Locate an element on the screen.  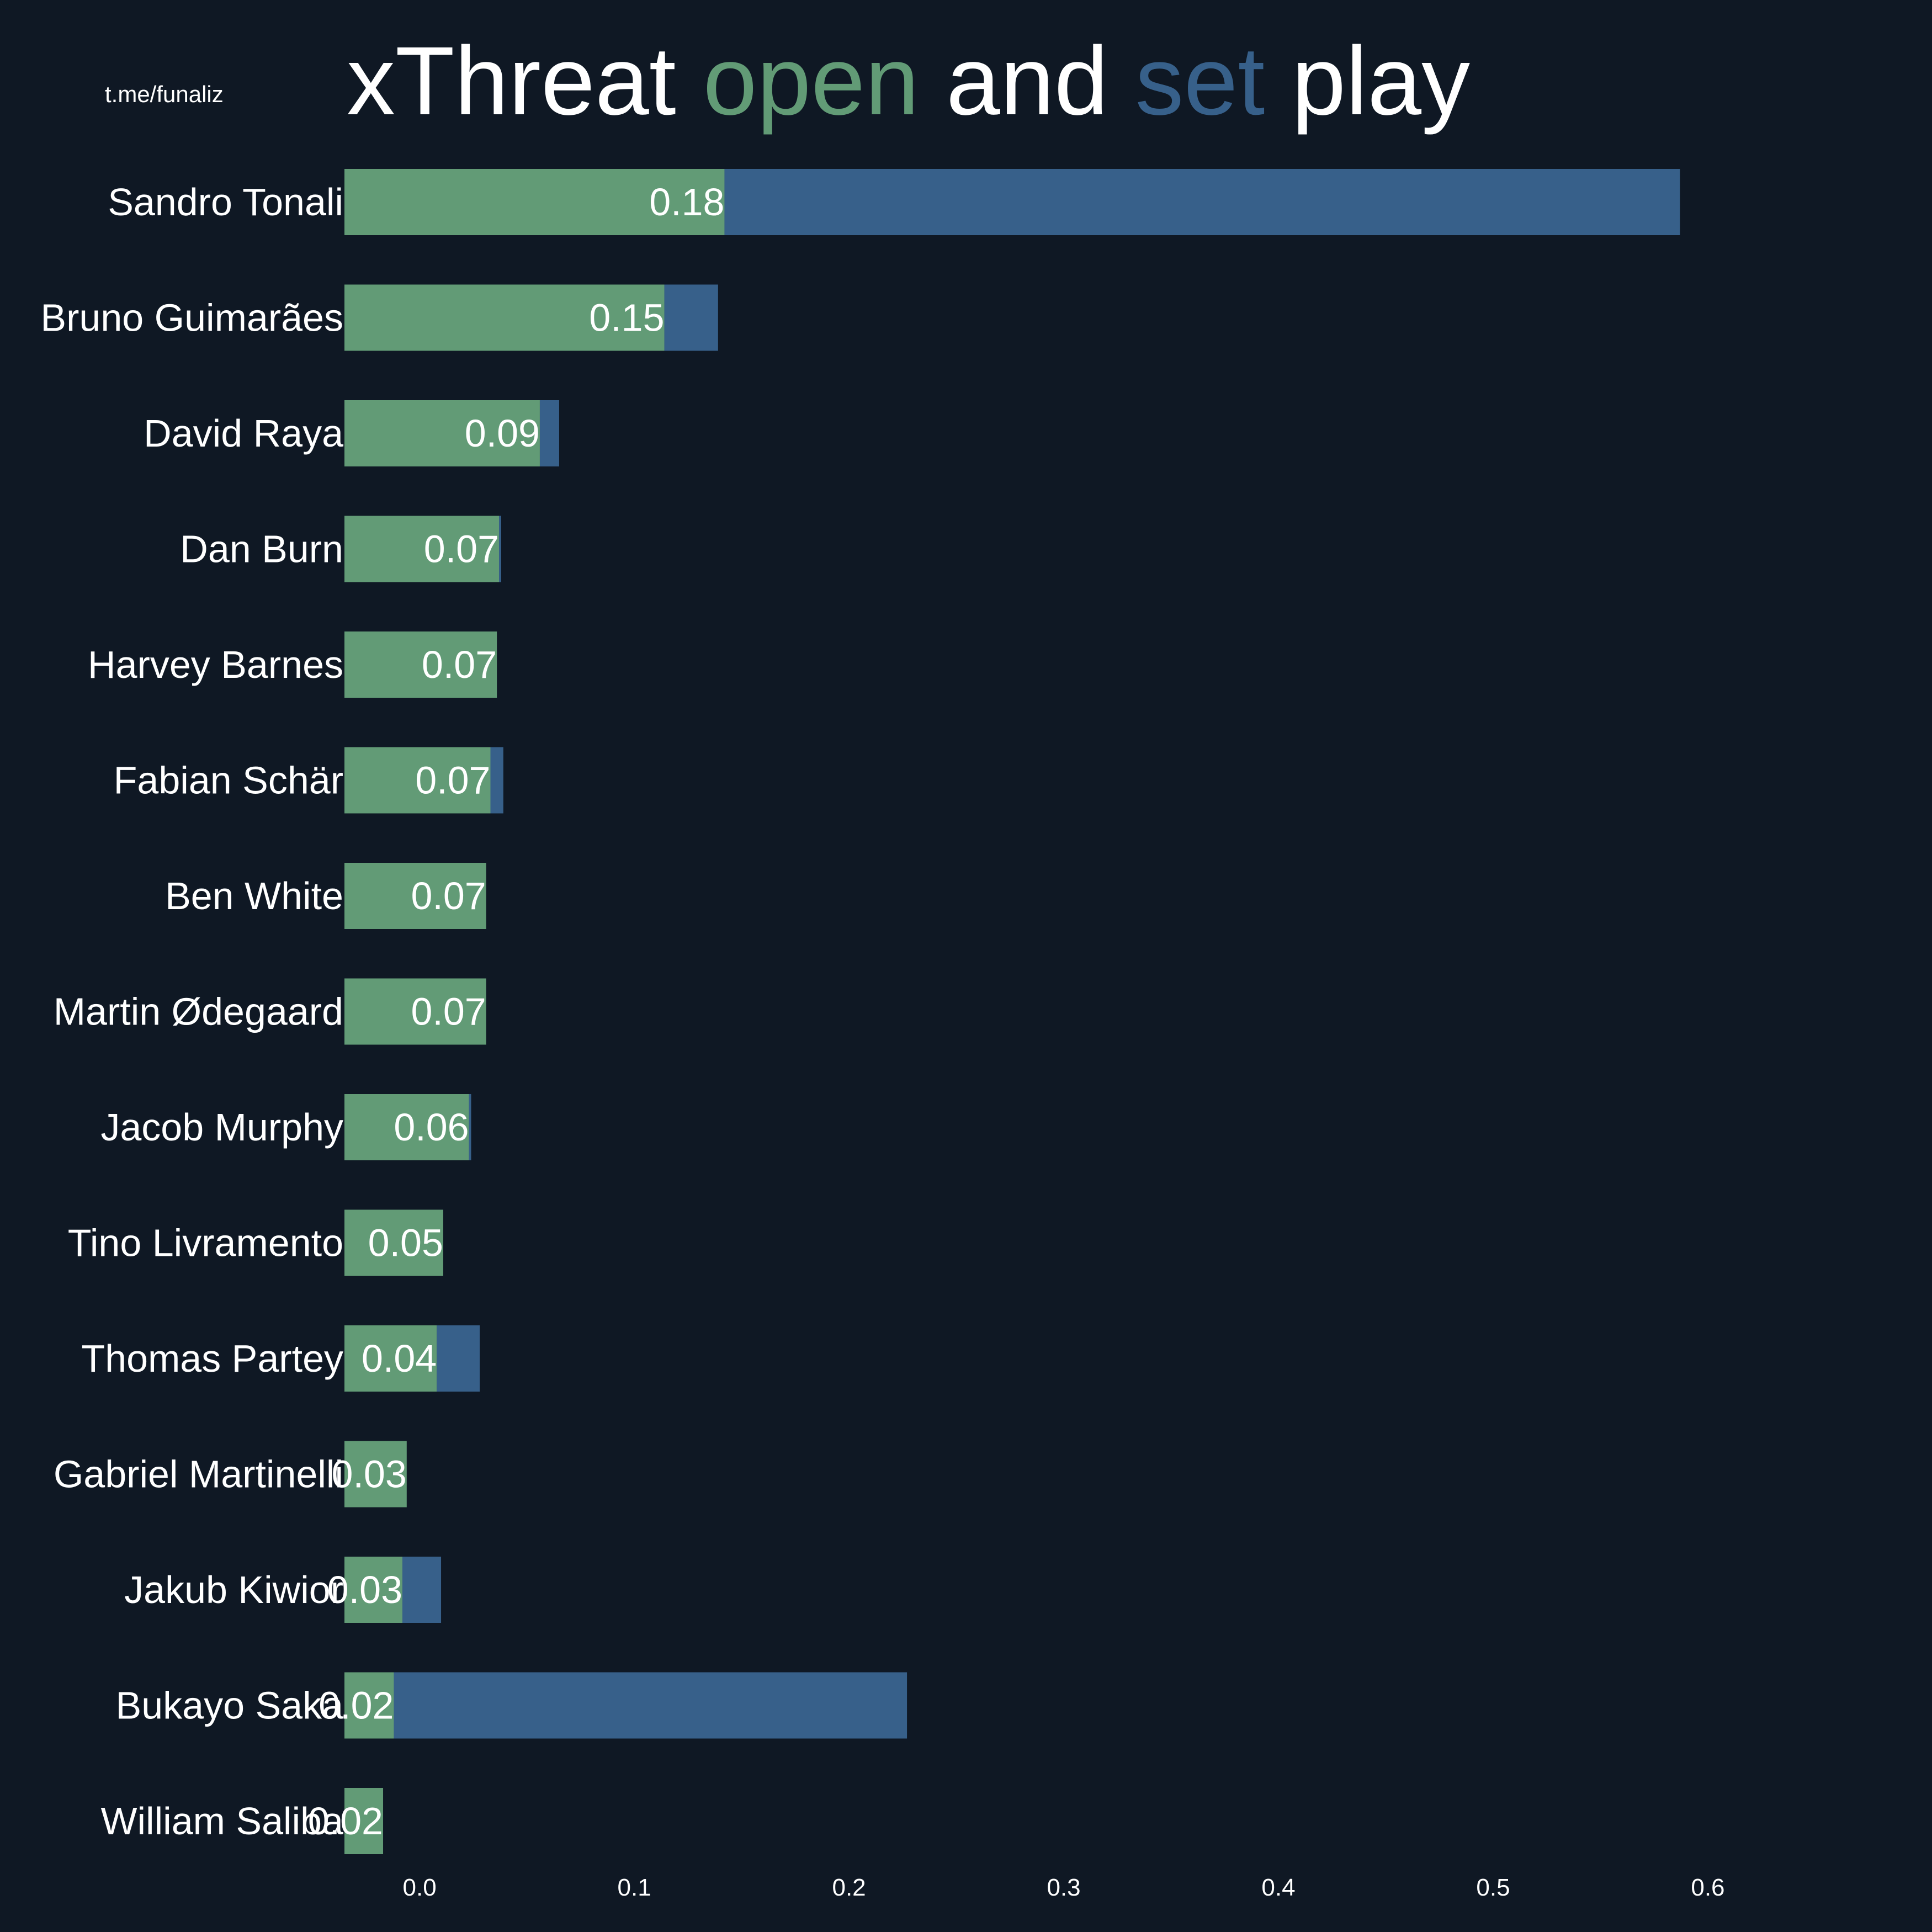
x-tick-label: 0.5 is located at coordinates (1493, 1888).